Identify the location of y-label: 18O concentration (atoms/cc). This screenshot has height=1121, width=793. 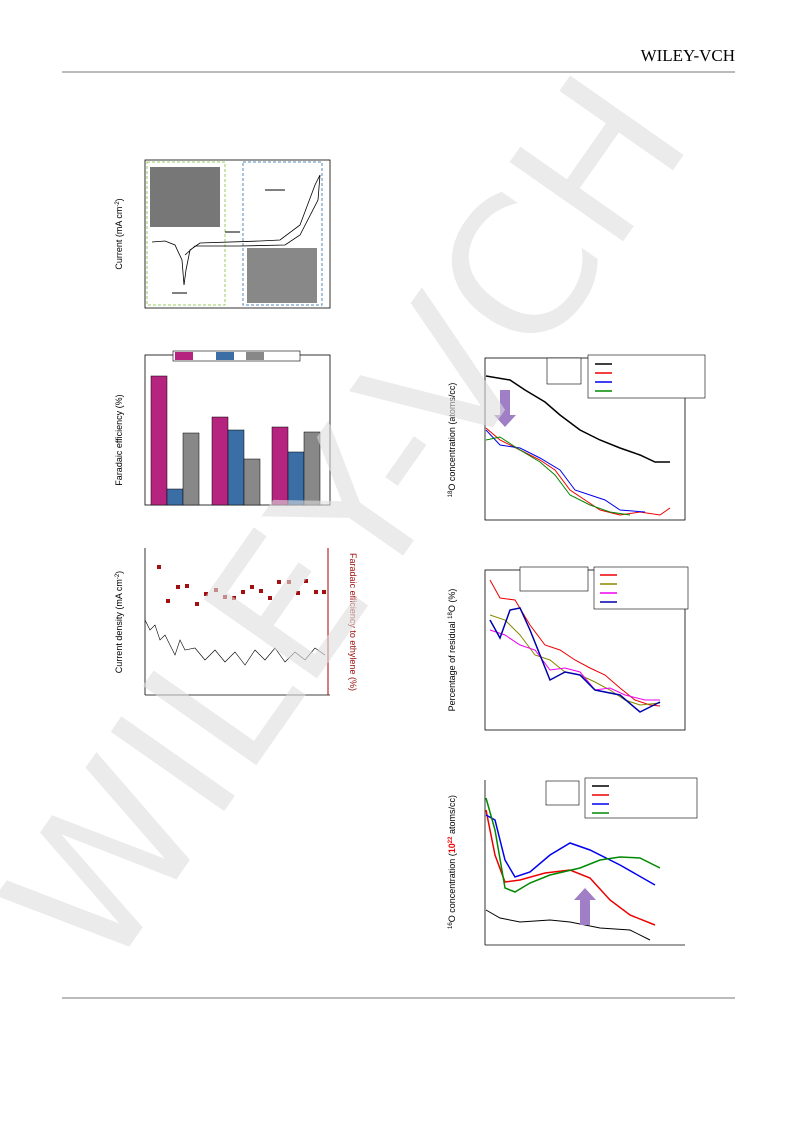
(452, 440).